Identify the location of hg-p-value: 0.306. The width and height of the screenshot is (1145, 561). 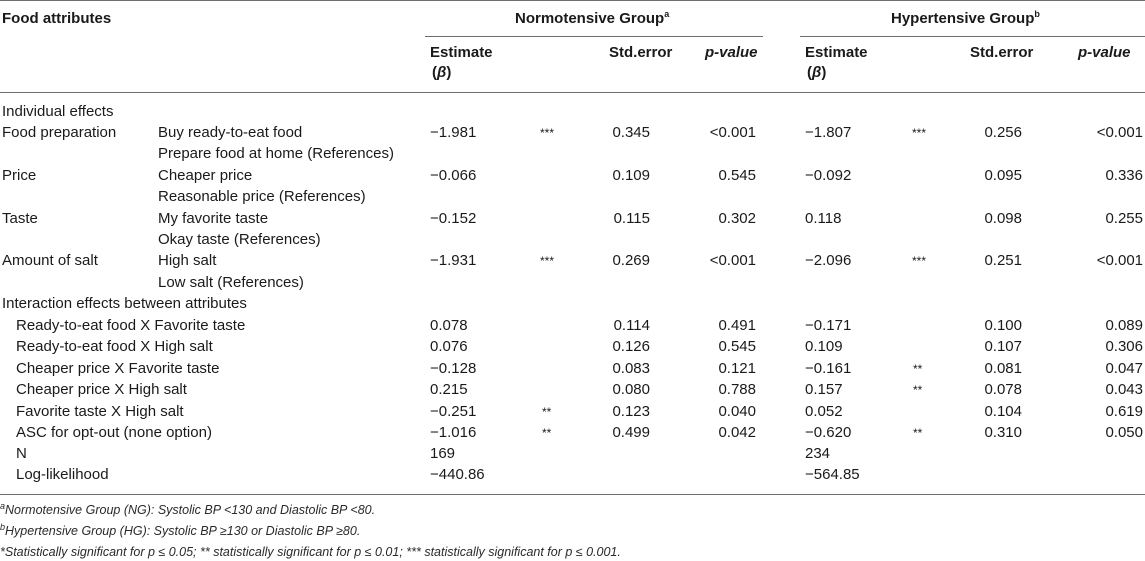
(1124, 347).